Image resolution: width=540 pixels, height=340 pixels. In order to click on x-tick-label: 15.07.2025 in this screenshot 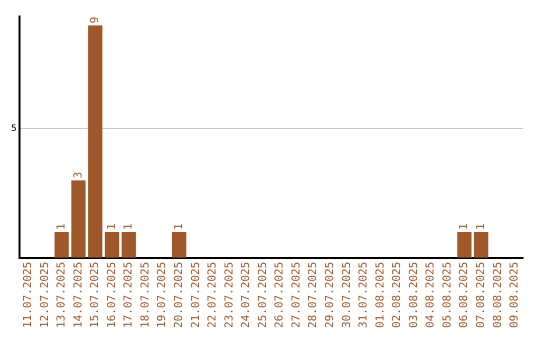, I will do `click(95, 295)`.